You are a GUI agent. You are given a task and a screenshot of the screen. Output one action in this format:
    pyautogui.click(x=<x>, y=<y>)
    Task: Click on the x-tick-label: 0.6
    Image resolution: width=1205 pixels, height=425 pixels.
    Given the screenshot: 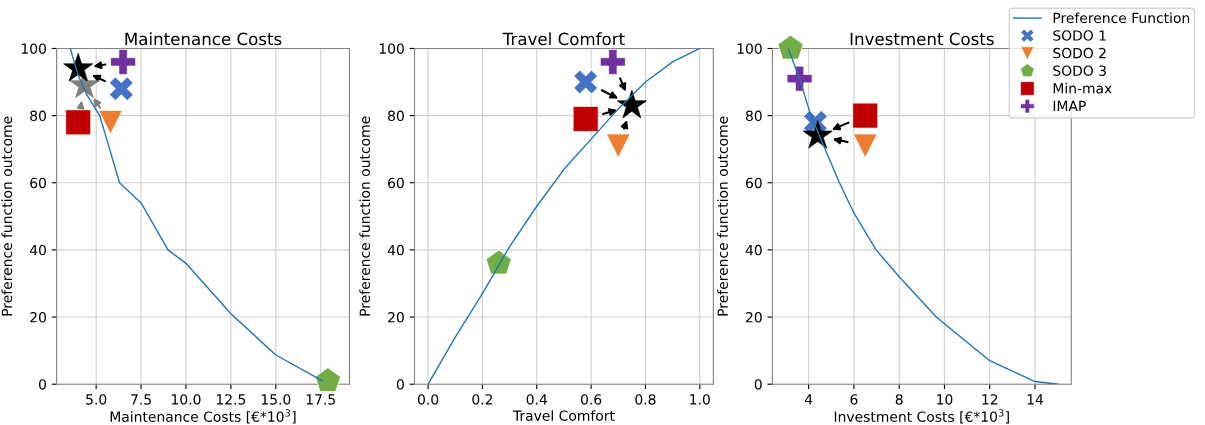 What is the action you would take?
    pyautogui.click(x=591, y=399)
    